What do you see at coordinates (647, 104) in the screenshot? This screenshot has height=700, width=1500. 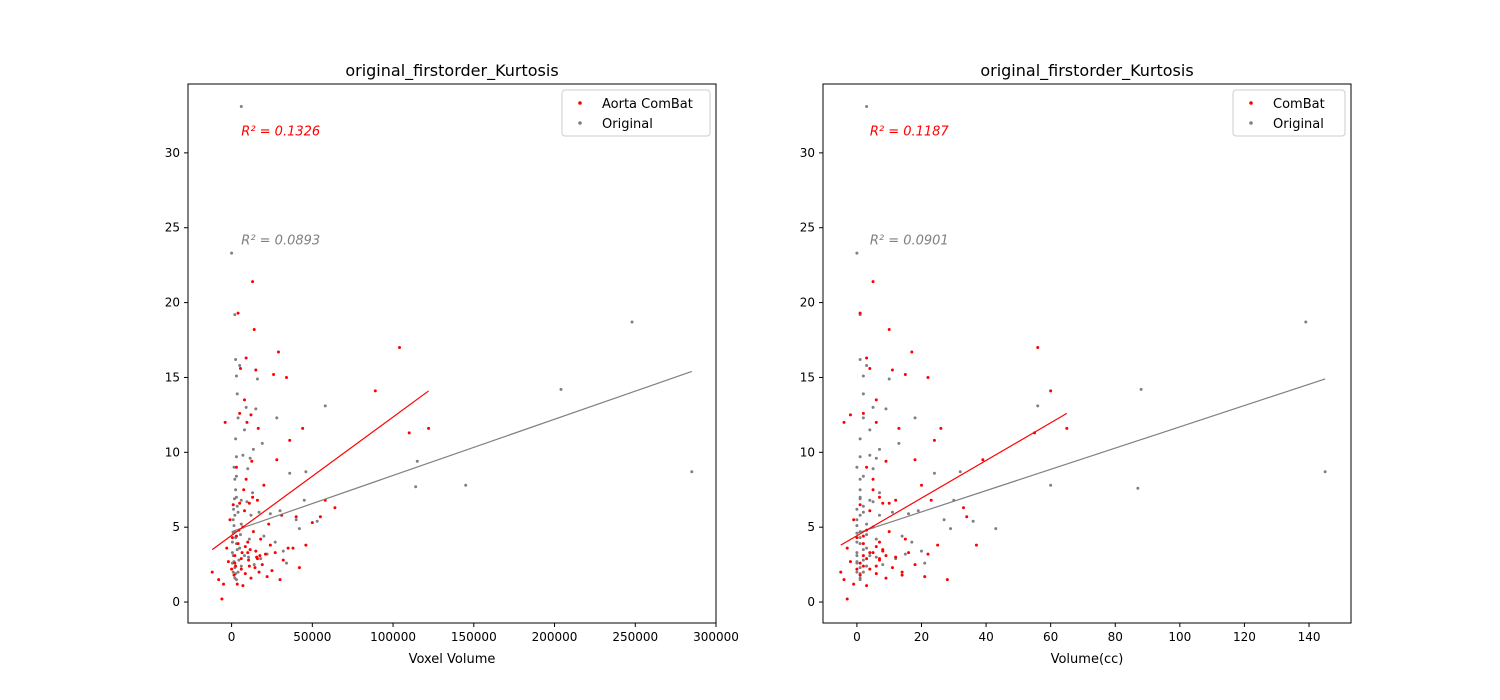 I see `plot-left-legend-label: Aorta ComBat` at bounding box center [647, 104].